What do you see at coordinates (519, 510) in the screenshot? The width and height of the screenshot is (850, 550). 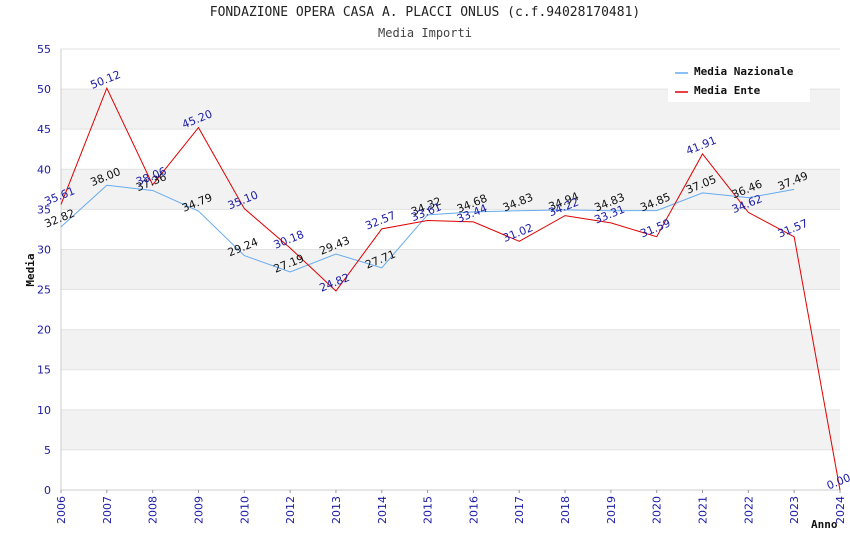 I see `x-tick-label: 2017` at bounding box center [519, 510].